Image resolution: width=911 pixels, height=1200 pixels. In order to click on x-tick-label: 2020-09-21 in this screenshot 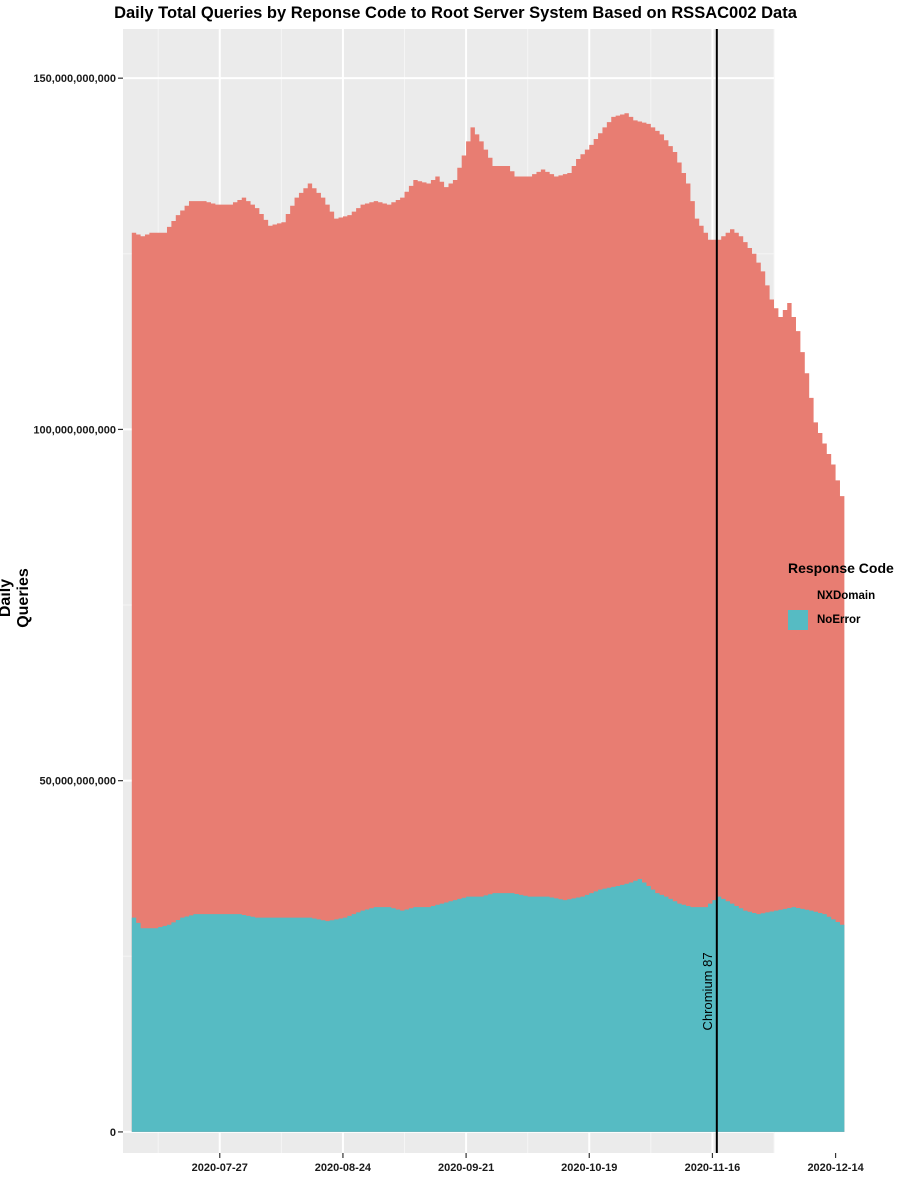, I will do `click(466, 1168)`.